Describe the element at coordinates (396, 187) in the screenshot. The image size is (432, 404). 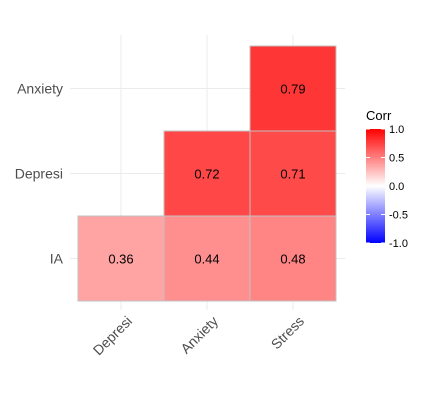
I see `legend-tick-label: 0.0` at that location.